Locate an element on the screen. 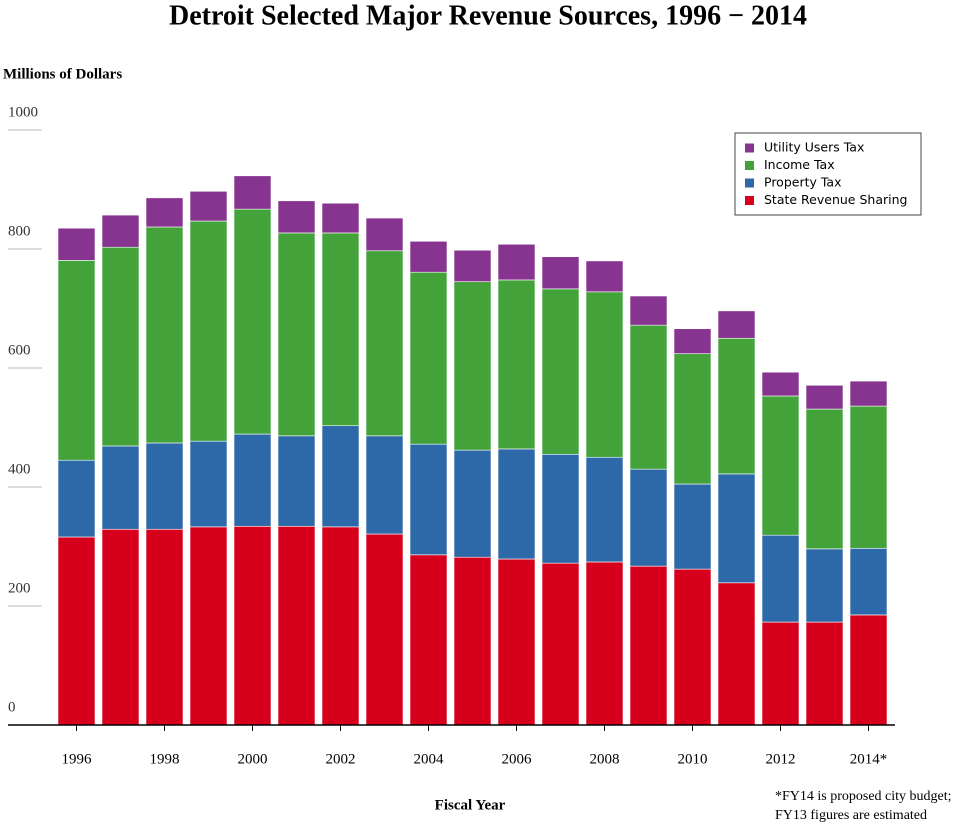 Image resolution: width=975 pixels, height=826 pixels. legend-label: State Revenue Sharing is located at coordinates (835, 199).